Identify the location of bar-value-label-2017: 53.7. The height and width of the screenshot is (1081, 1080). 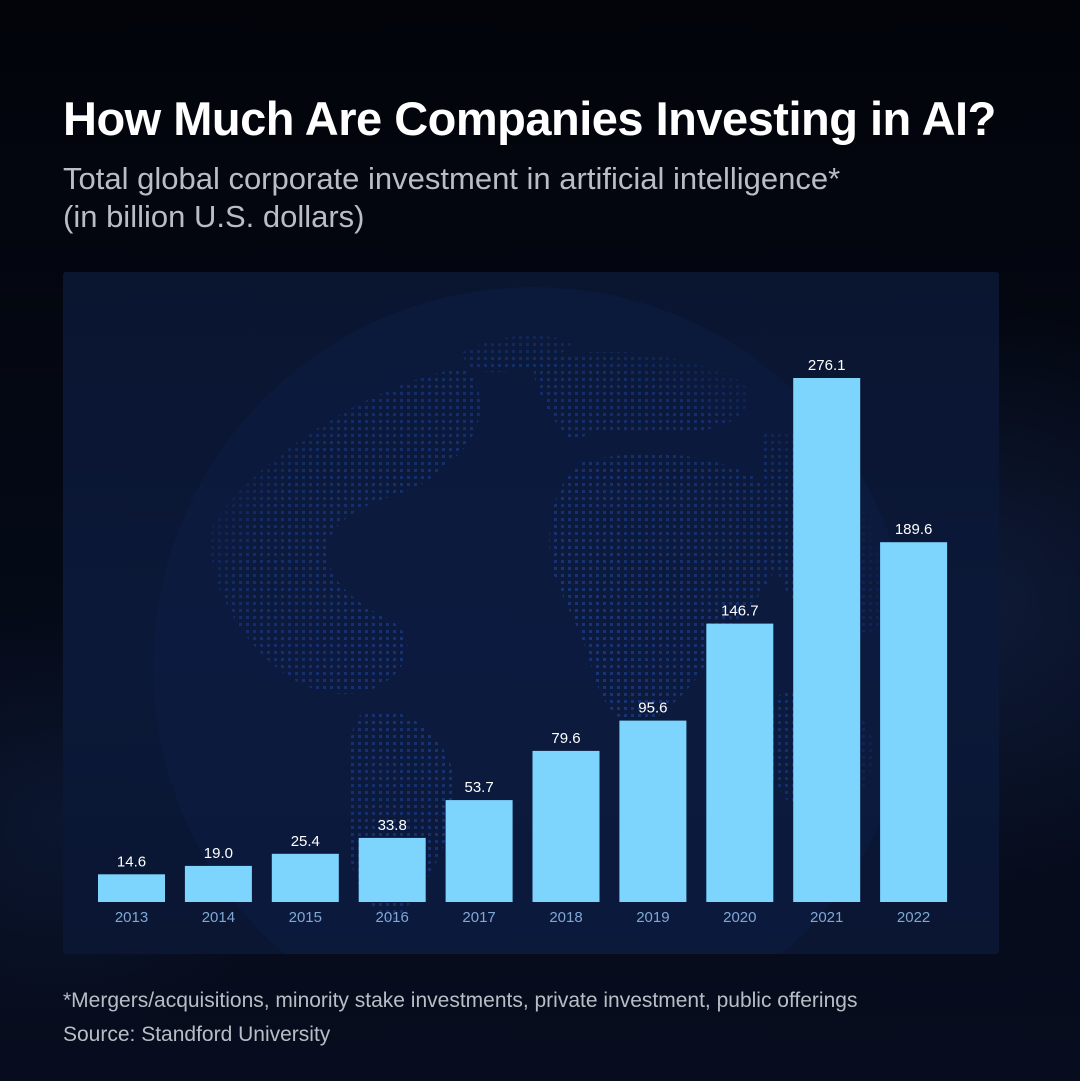
(478, 787).